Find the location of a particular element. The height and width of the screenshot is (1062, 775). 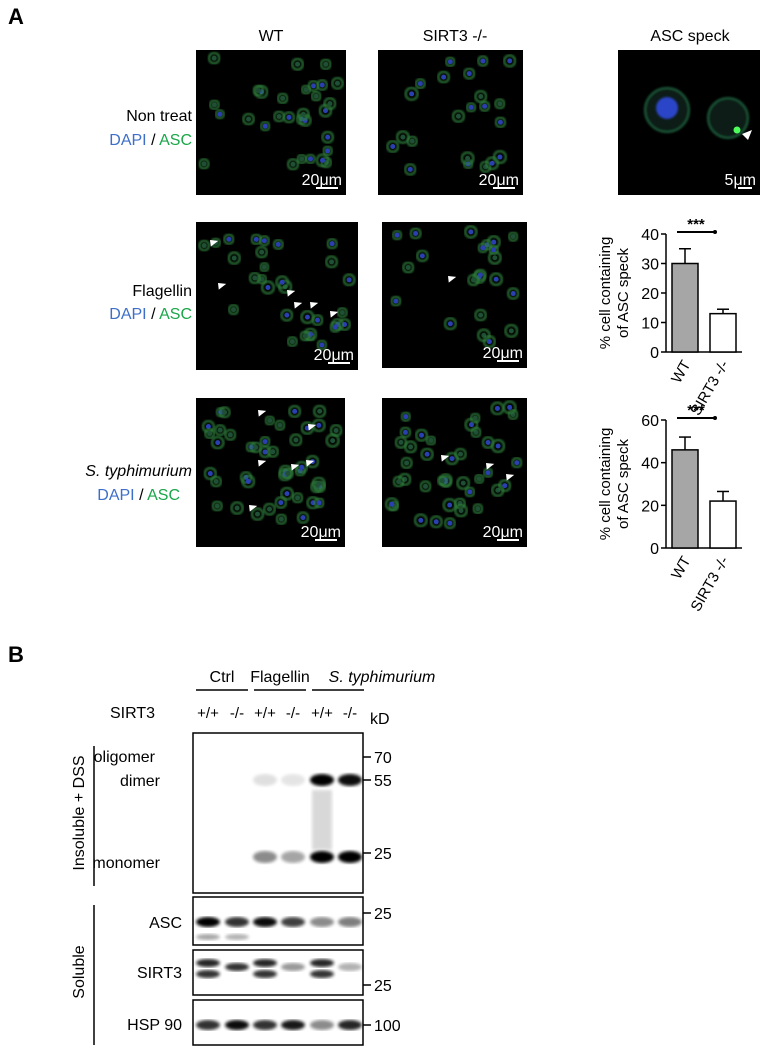

y-tick-label: 30 is located at coordinates (650, 265).